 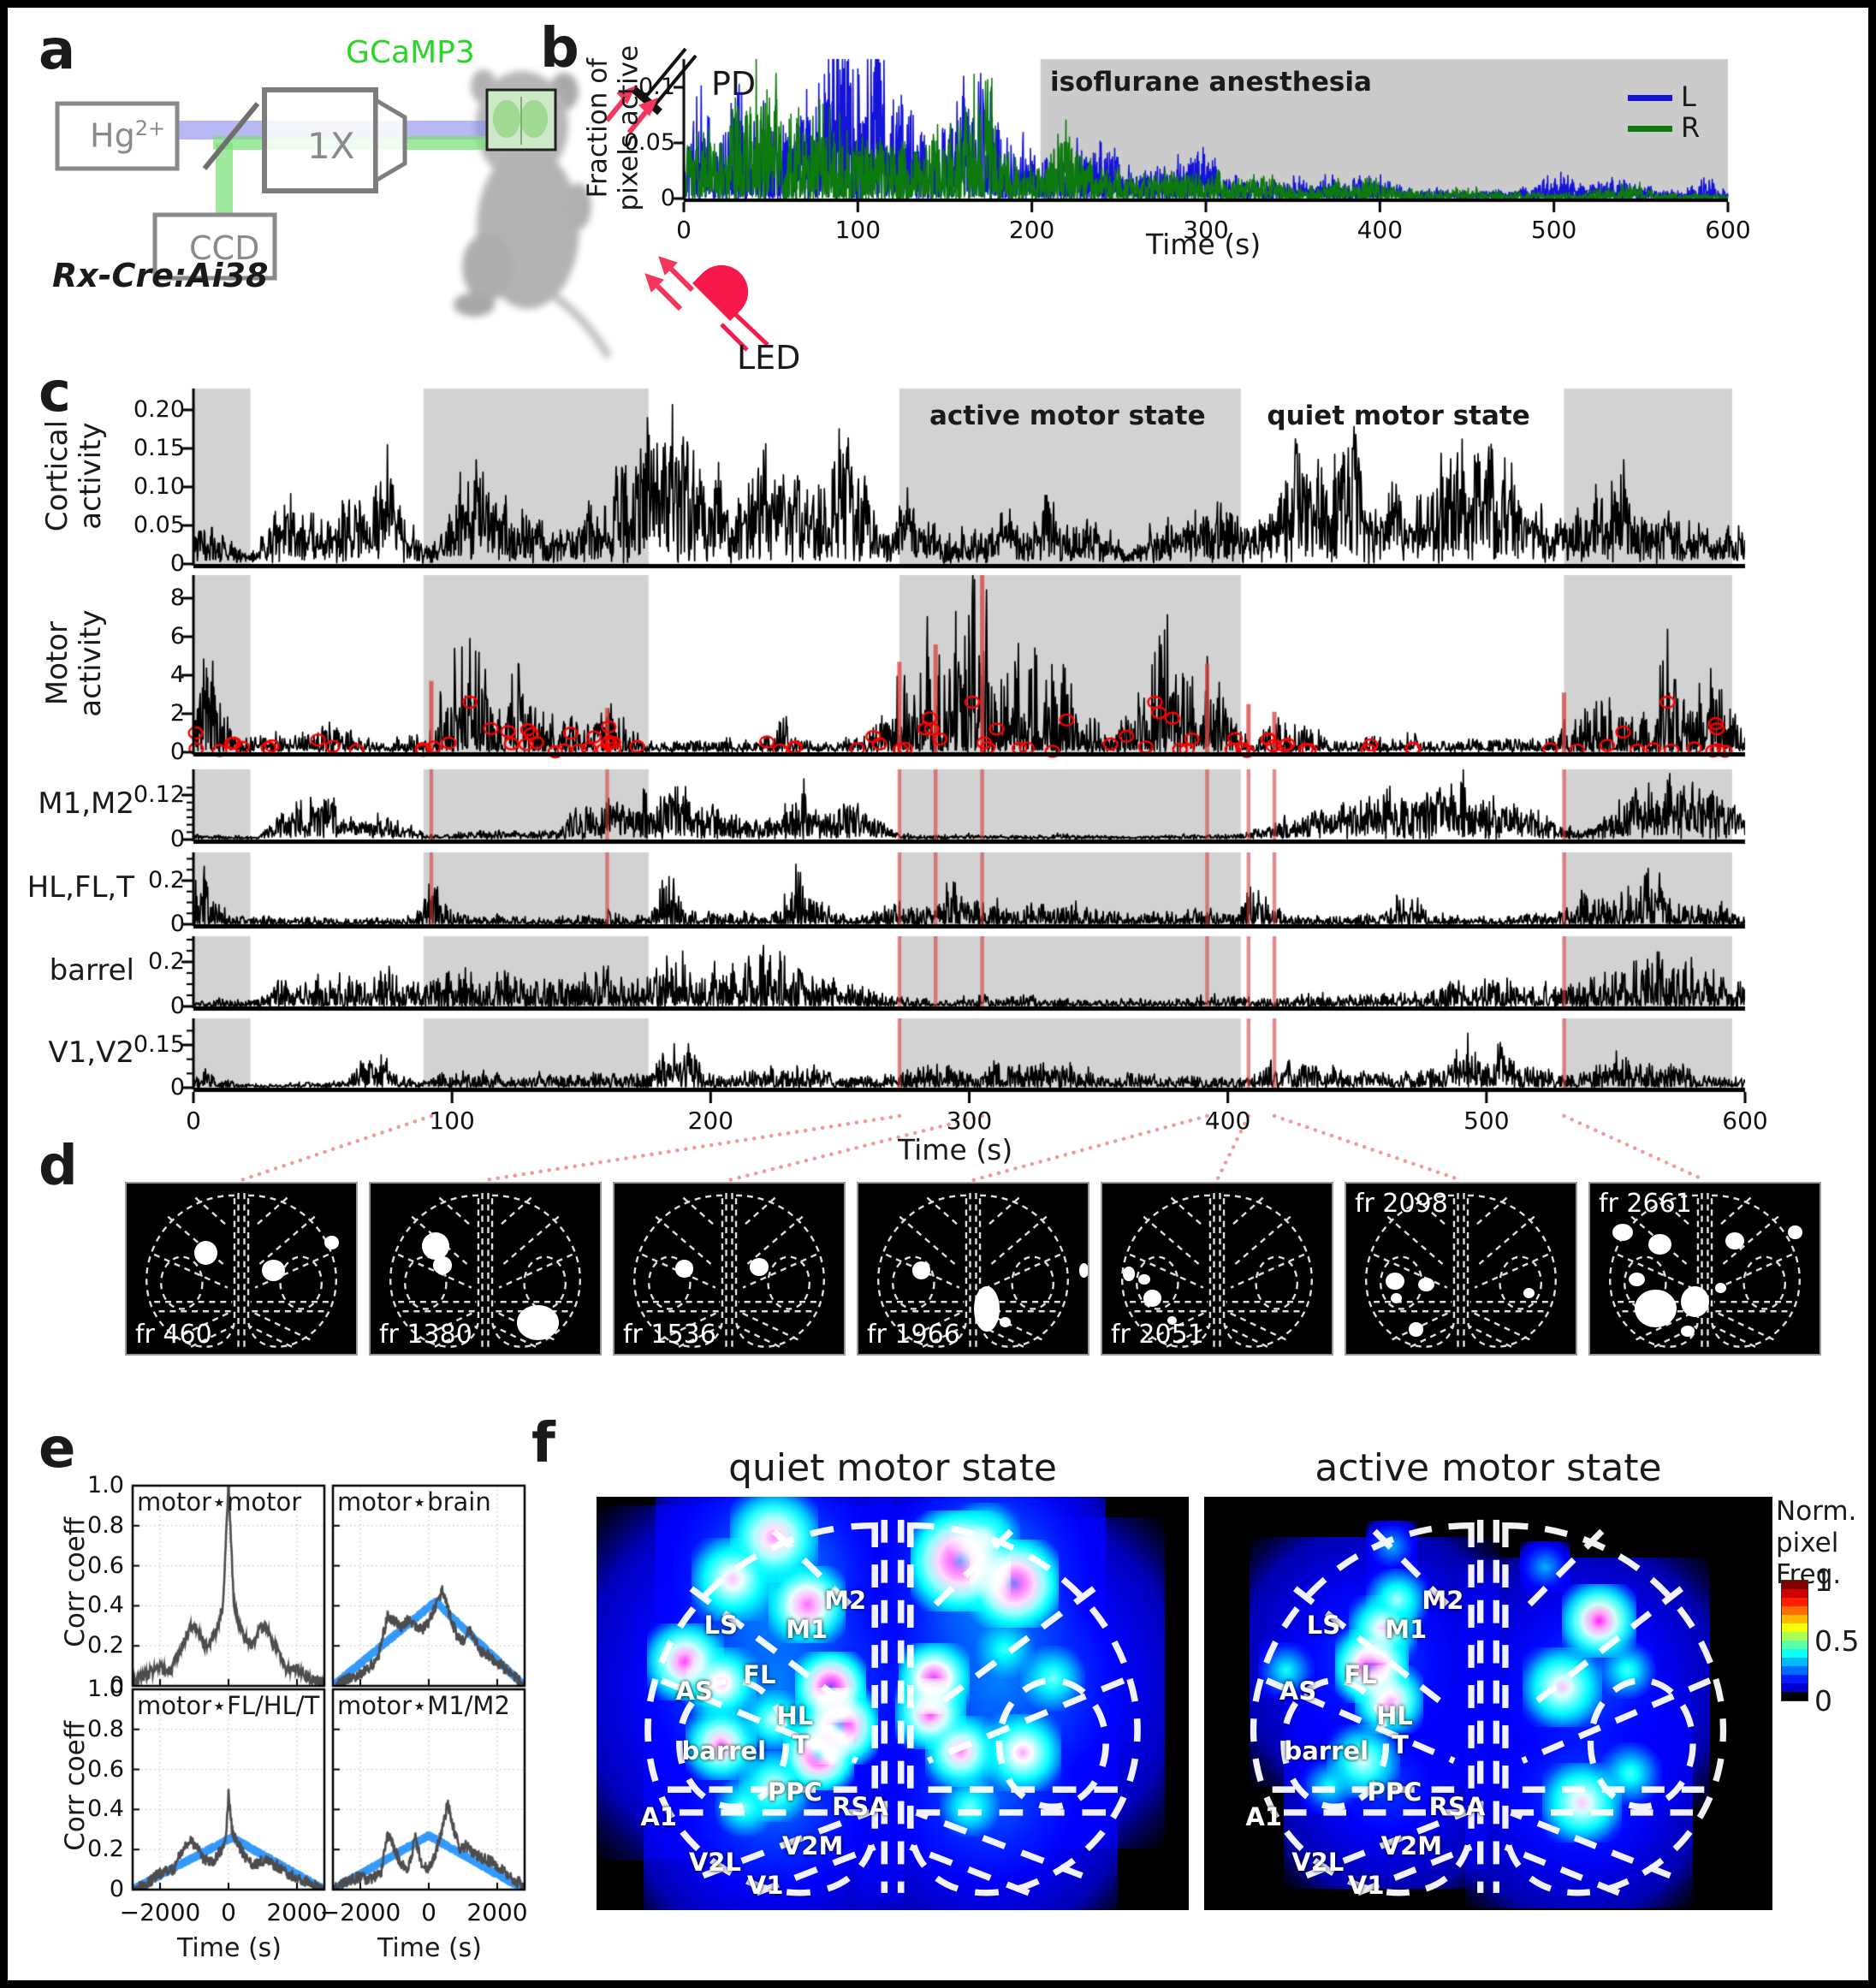 I want to click on e-plot-title-1: motor⋆brain, so click(x=414, y=1502).